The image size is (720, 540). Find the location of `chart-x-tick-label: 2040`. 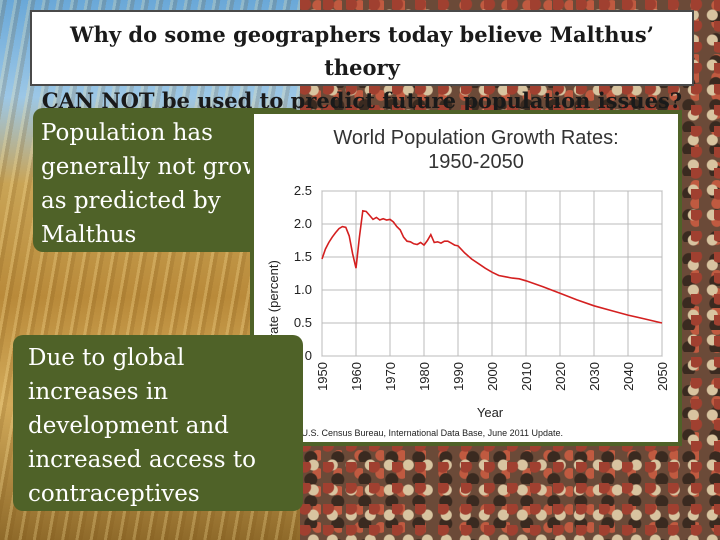

chart-x-tick-label: 2040 is located at coordinates (628, 376).